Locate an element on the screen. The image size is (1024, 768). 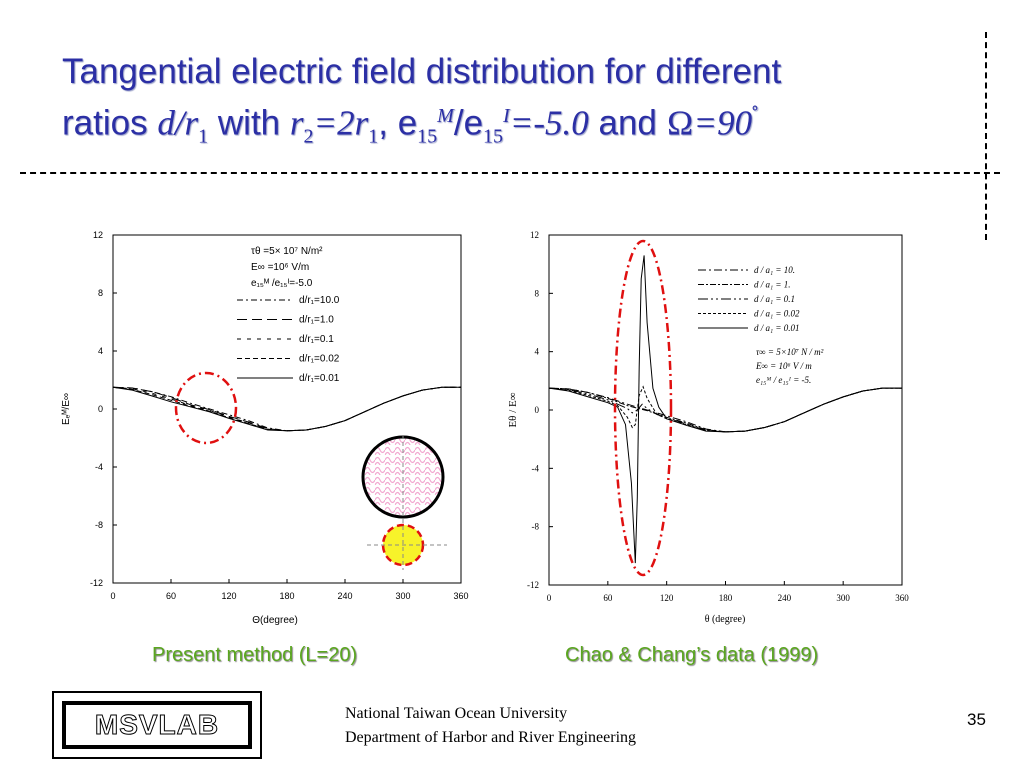
title-ratio-val: =-5.0 is located at coordinates (549, 123).